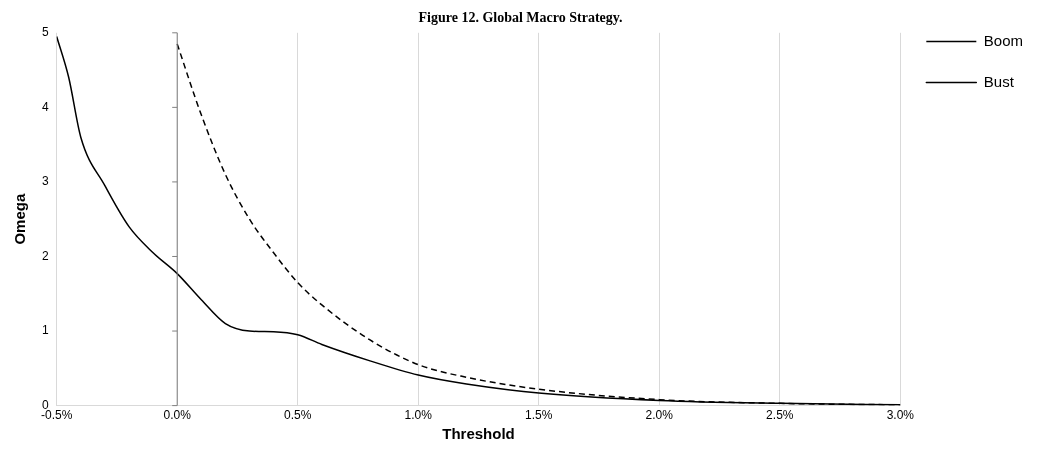  What do you see at coordinates (177, 415) in the screenshot?
I see `x-tick-label: 0.0%` at bounding box center [177, 415].